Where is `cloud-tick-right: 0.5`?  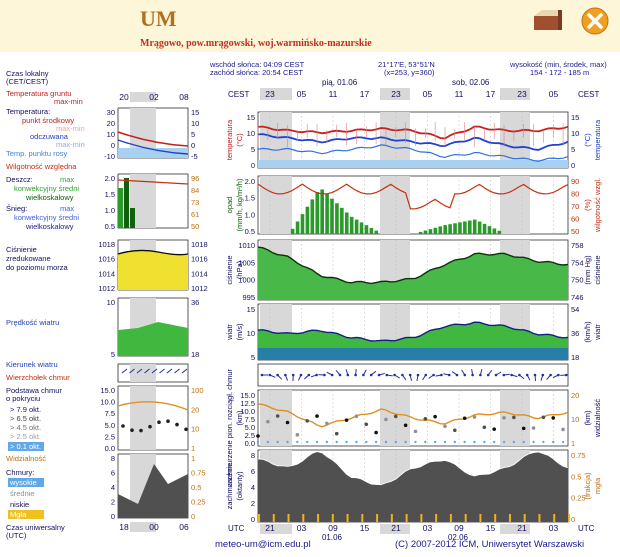 cloud-tick-right: 0.5 is located at coordinates (576, 476).